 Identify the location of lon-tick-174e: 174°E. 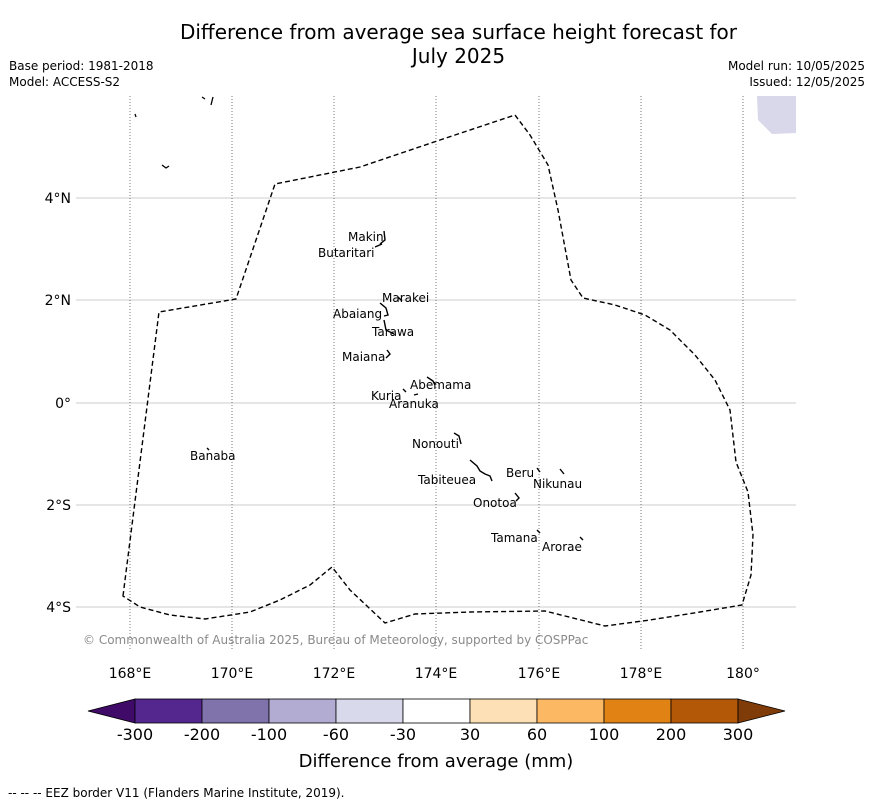
(436, 674).